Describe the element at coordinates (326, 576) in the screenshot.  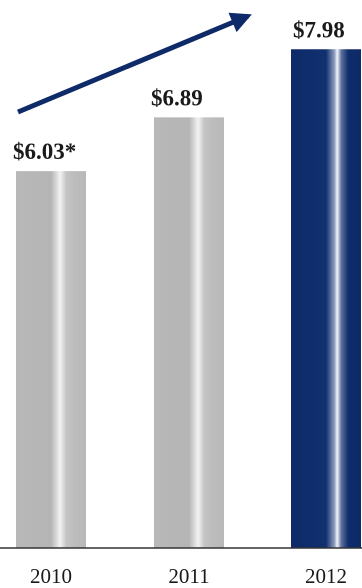
I see `x-tick-label-2012: 2012` at that location.